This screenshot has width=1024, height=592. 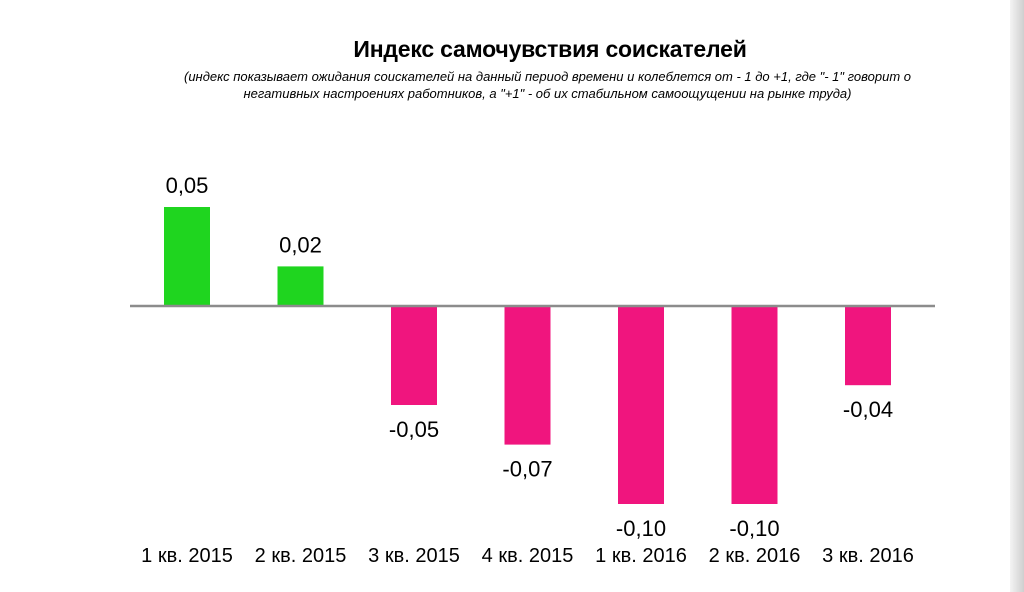 What do you see at coordinates (414, 429) in the screenshot?
I see `data-label: -0,05` at bounding box center [414, 429].